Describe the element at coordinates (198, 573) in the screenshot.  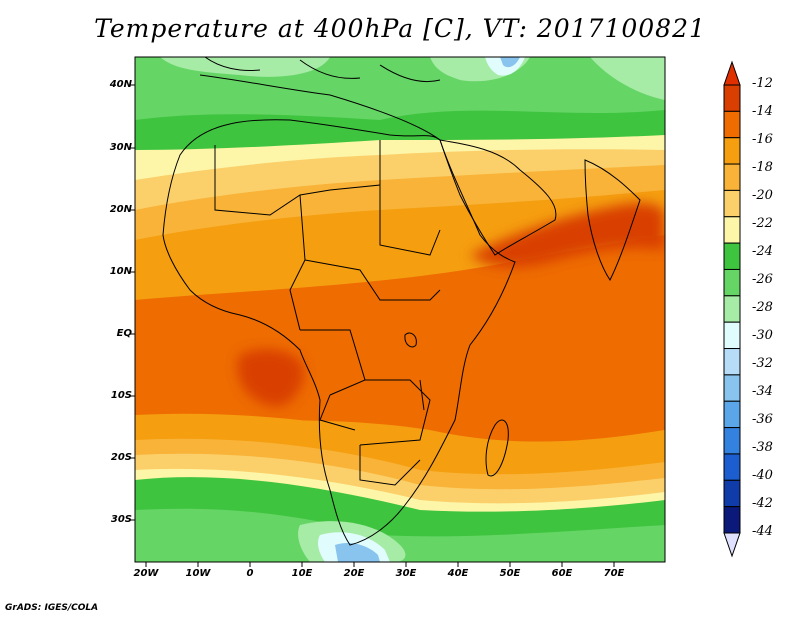
I see `lon-label-10w: 10W` at that location.